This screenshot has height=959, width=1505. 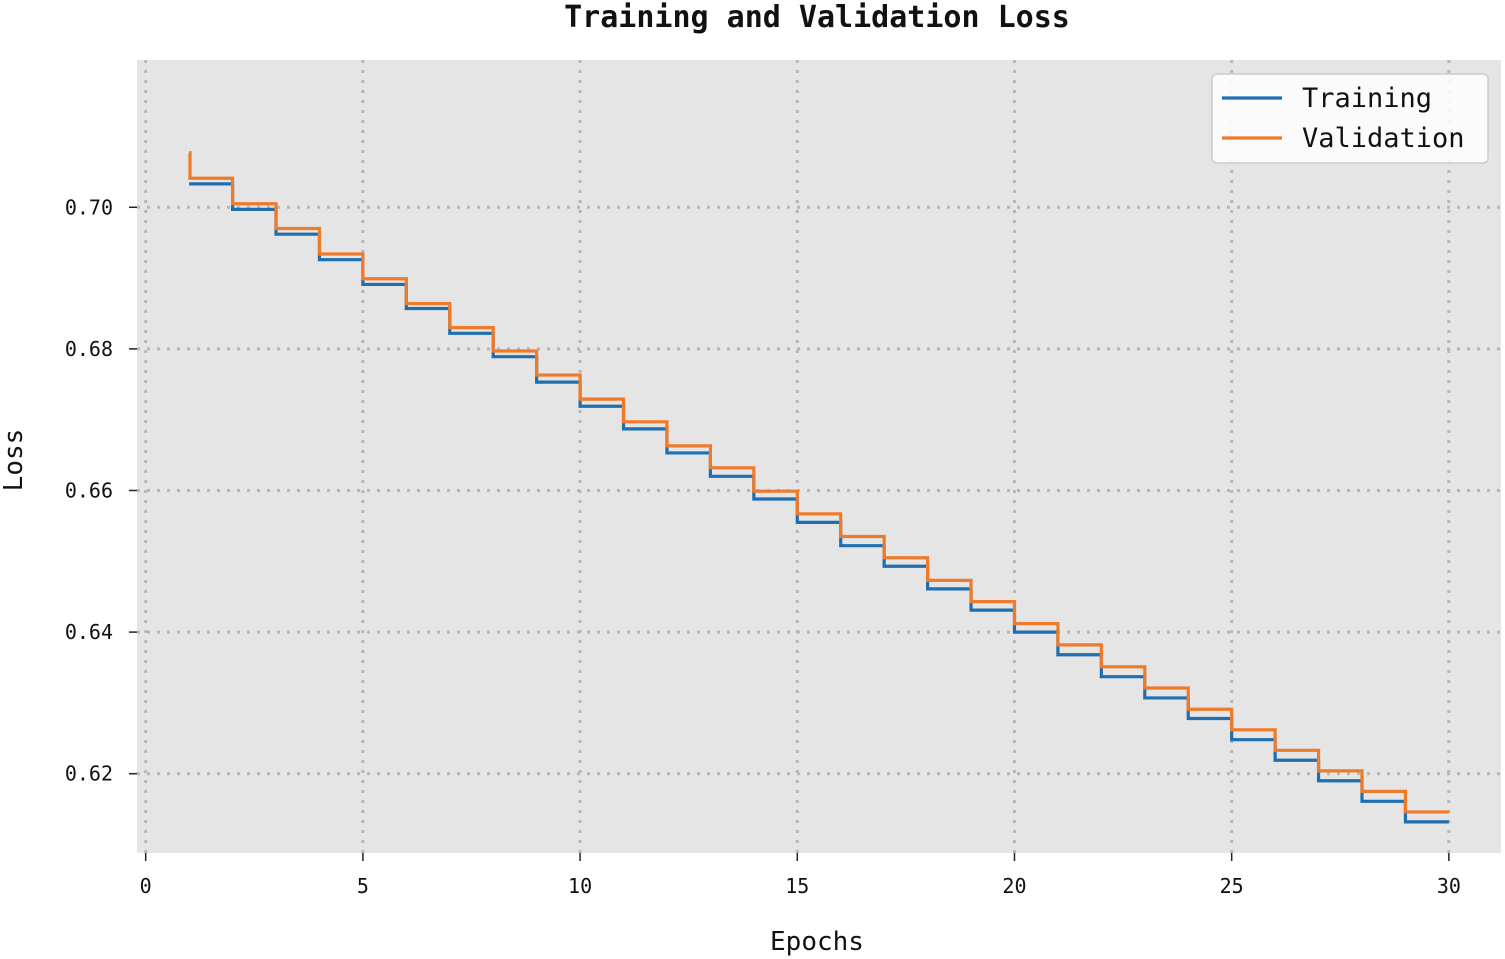 What do you see at coordinates (89, 207) in the screenshot?
I see `y-tick-label: 0.70` at bounding box center [89, 207].